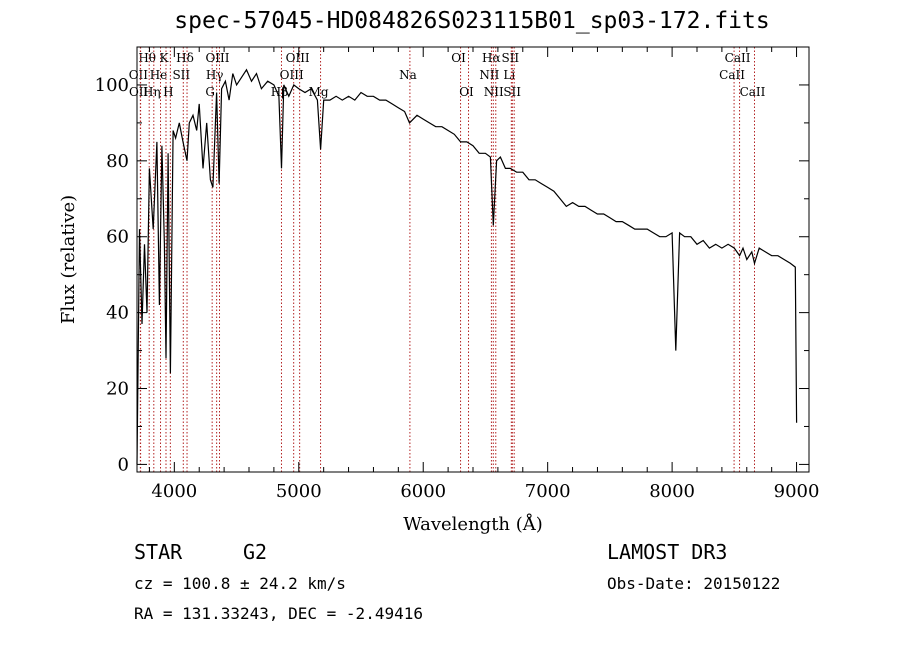  What do you see at coordinates (117, 237) in the screenshot?
I see `y-tick-label-60: 60` at bounding box center [117, 237].